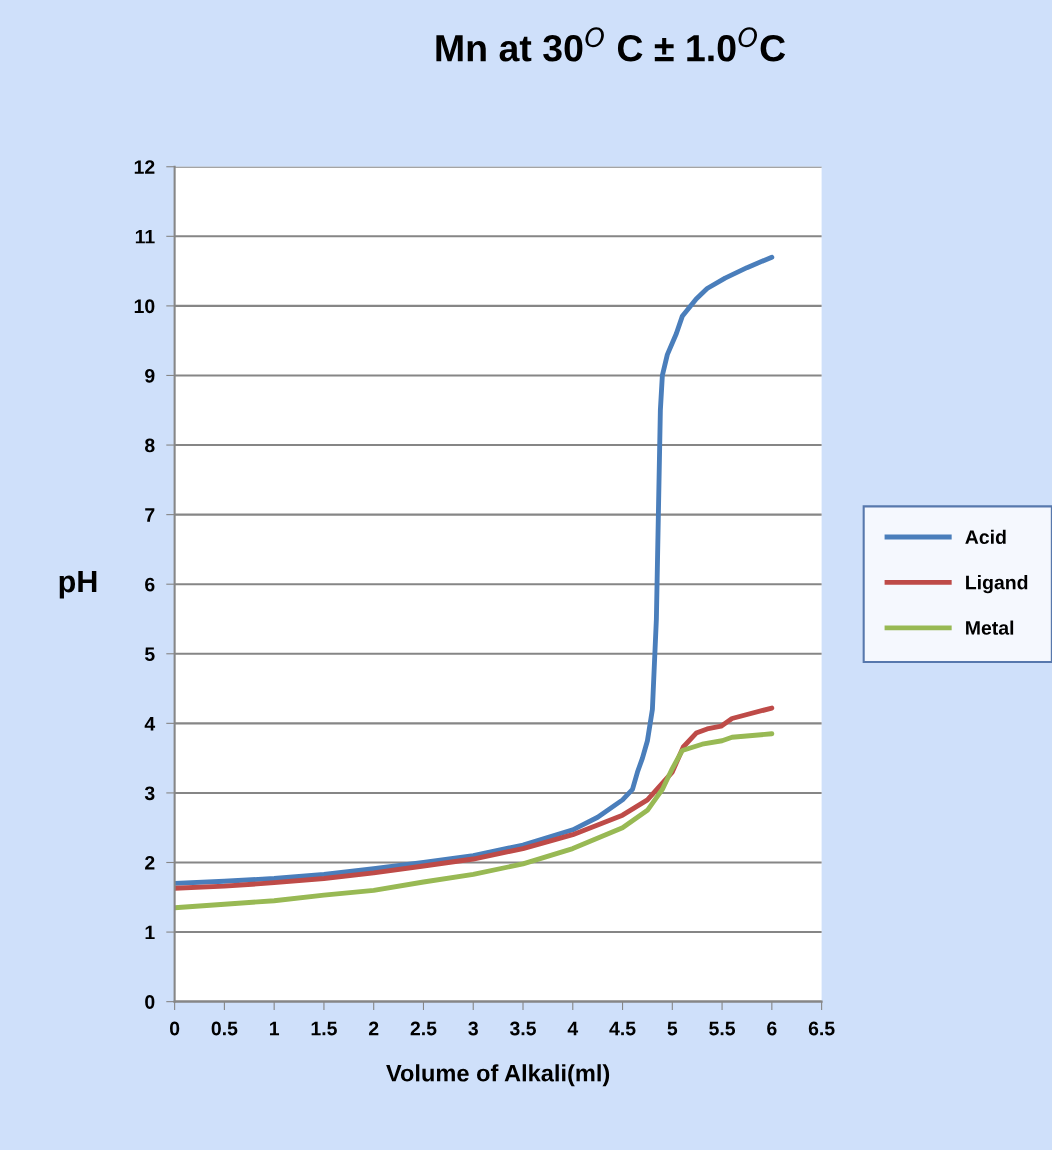 This screenshot has width=1052, height=1150. I want to click on legend-label: Metal, so click(990, 627).